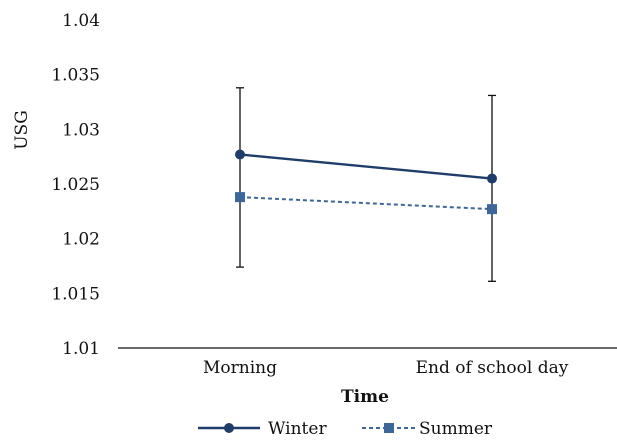  Describe the element at coordinates (22, 130) in the screenshot. I see `y-axis-title: USG` at that location.